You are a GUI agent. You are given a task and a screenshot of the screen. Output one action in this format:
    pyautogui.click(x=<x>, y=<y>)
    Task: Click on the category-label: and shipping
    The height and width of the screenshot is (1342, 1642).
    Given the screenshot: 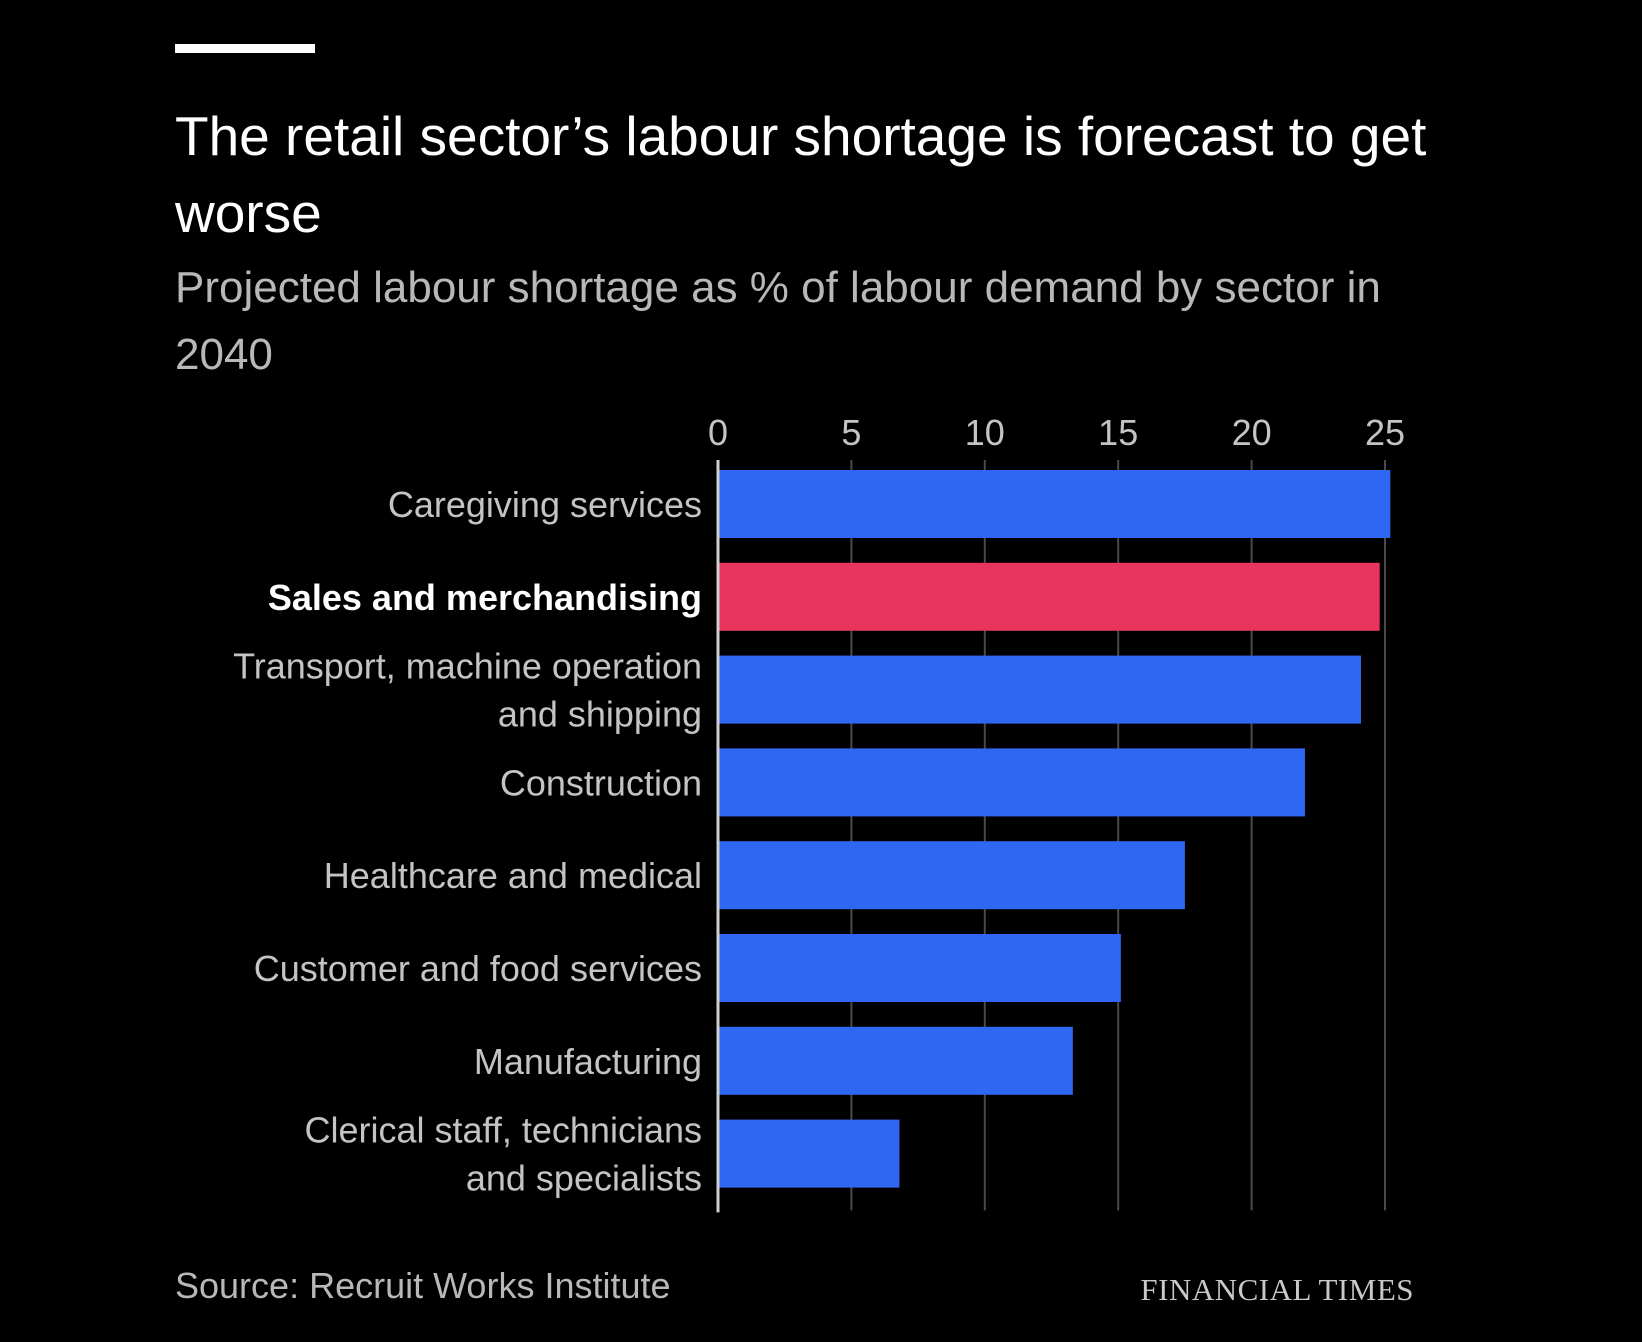 What is the action you would take?
    pyautogui.click(x=600, y=714)
    